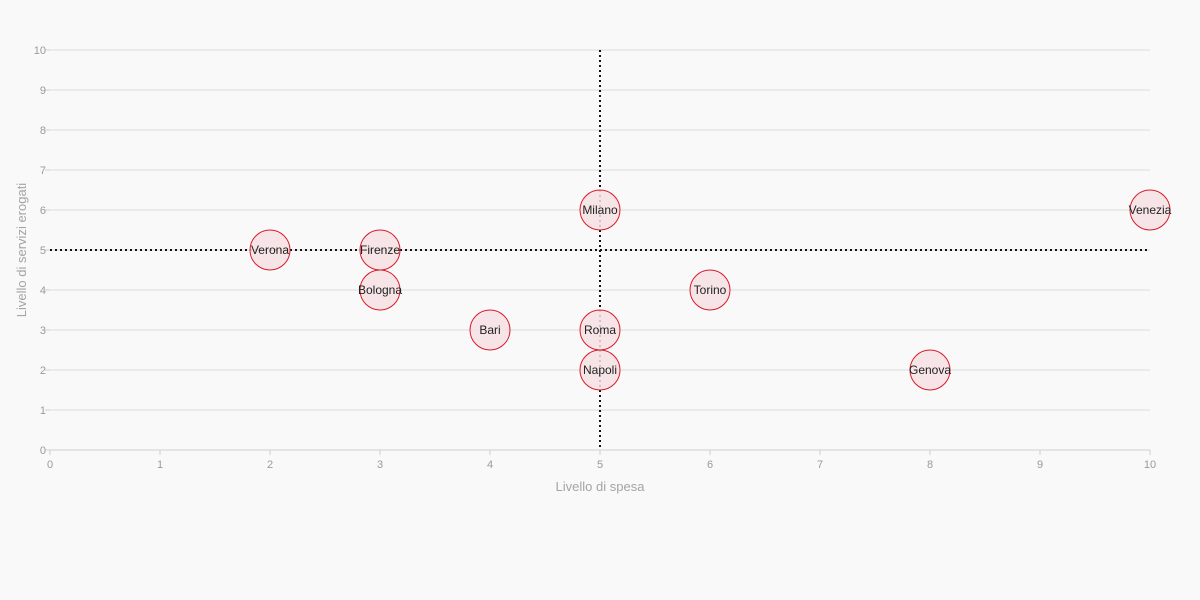 The width and height of the screenshot is (1200, 600). I want to click on y-tick-label: 2, so click(43, 371).